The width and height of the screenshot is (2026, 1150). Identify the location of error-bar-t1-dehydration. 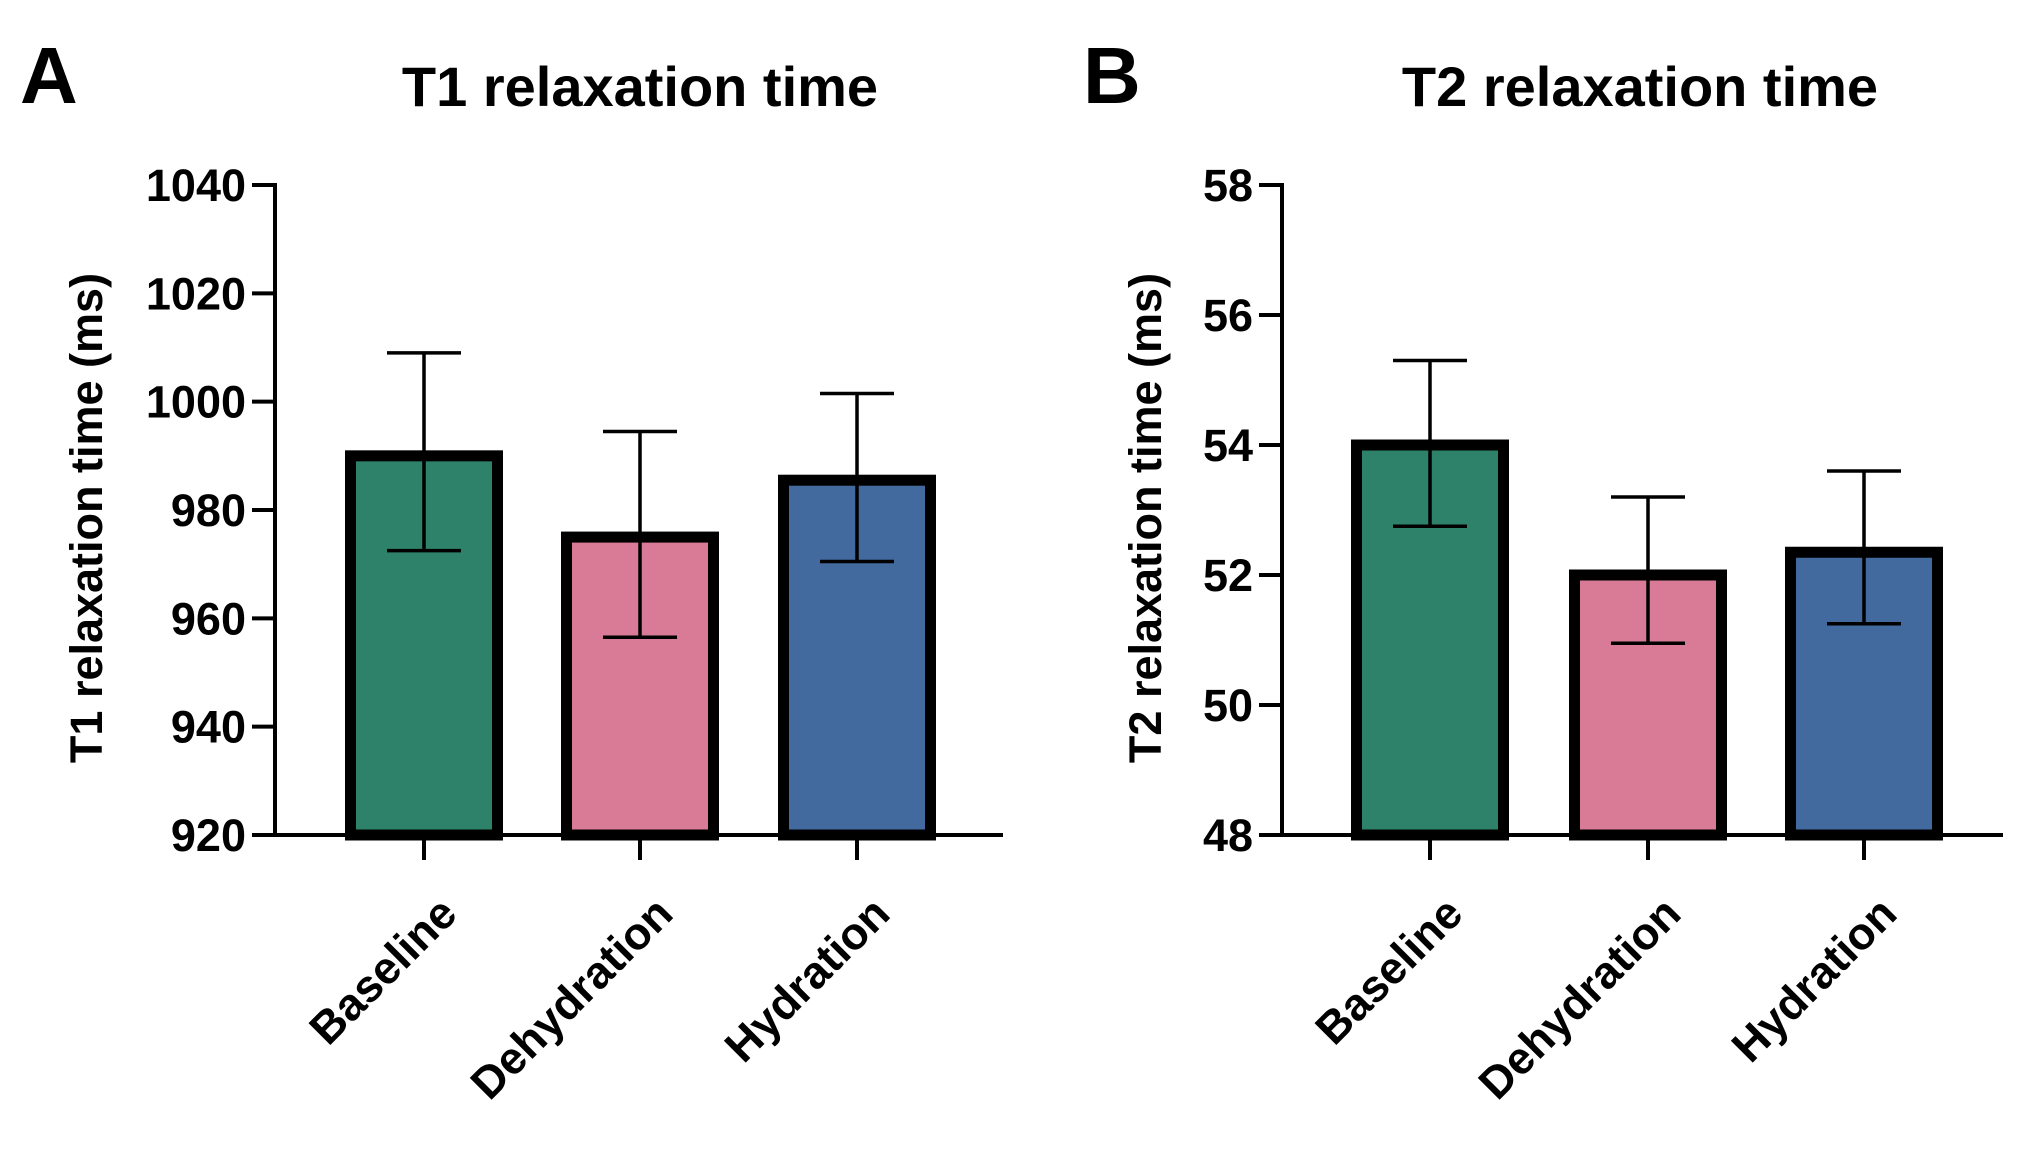
(640, 534).